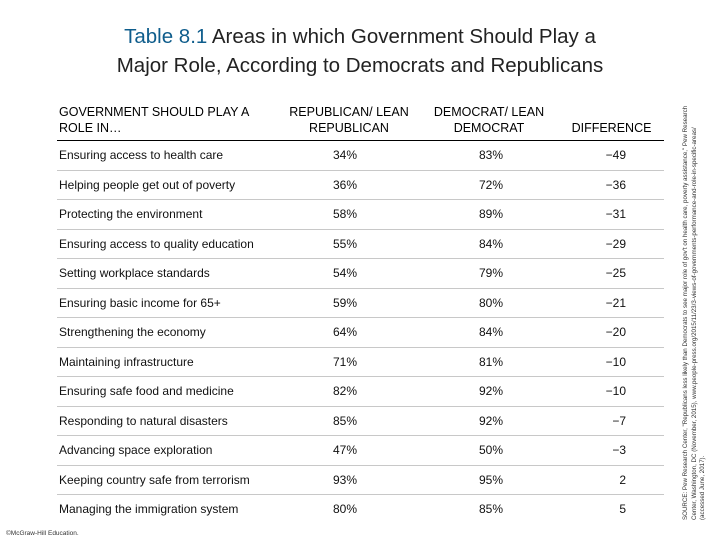 The image size is (720, 540). I want to click on table-row: Responding to natural disasters 85% 92% −7, so click(360, 420).